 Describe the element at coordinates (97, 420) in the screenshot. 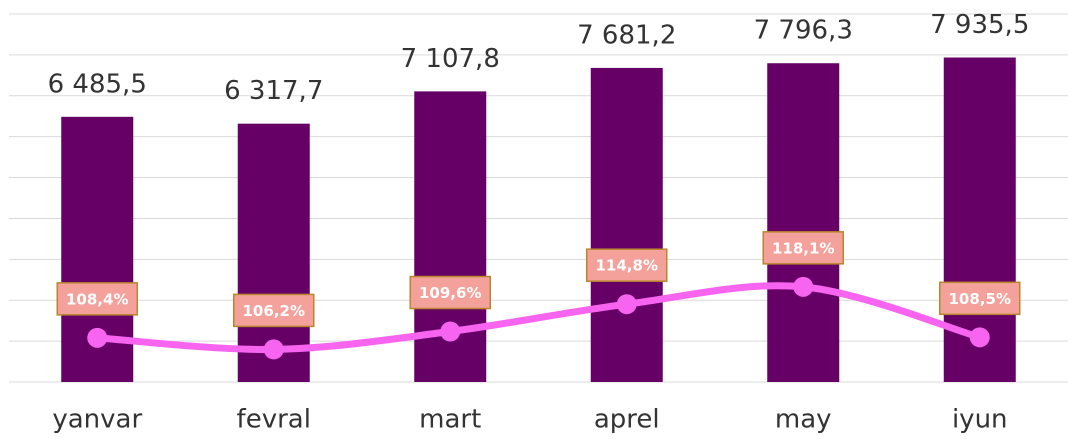

I see `x-tick-label: yanvar` at that location.